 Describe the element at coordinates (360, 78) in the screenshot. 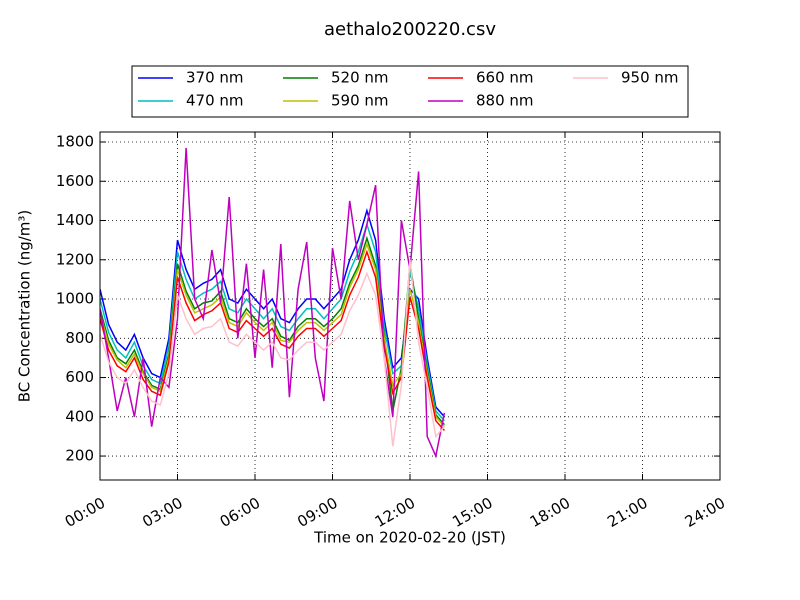

I see `legend-label: 520 nm` at that location.